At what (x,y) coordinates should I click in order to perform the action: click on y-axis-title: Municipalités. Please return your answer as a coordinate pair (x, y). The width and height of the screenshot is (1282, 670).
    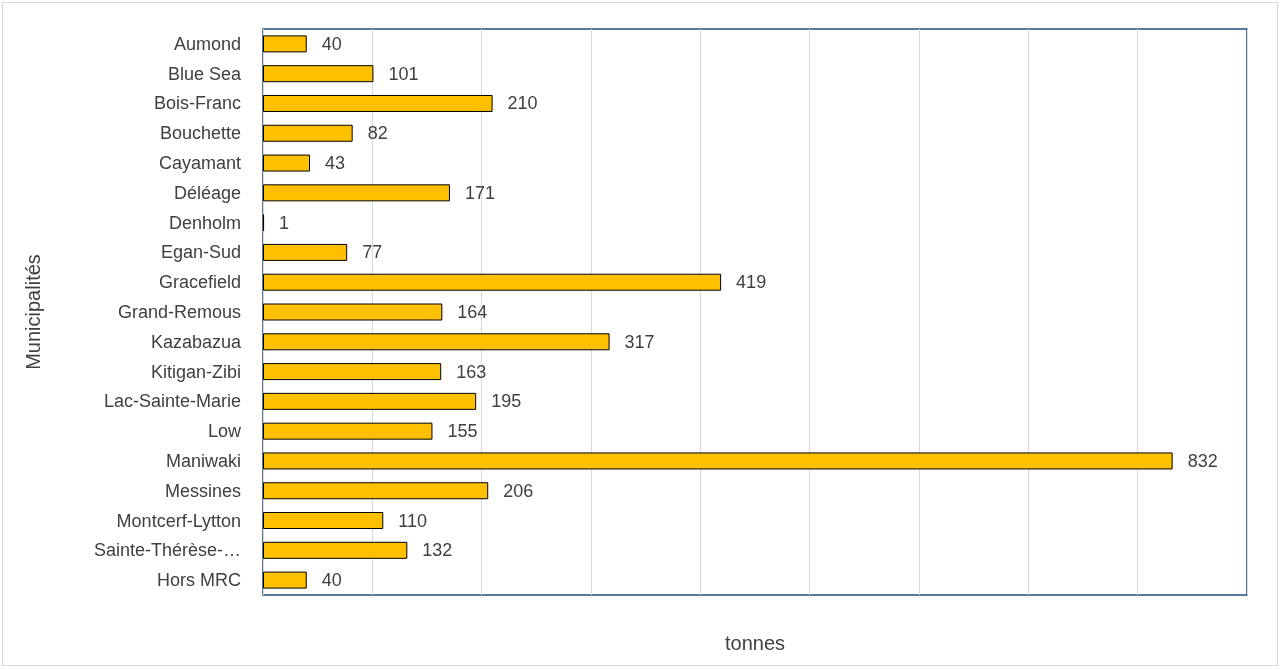
    Looking at the image, I should click on (33, 312).